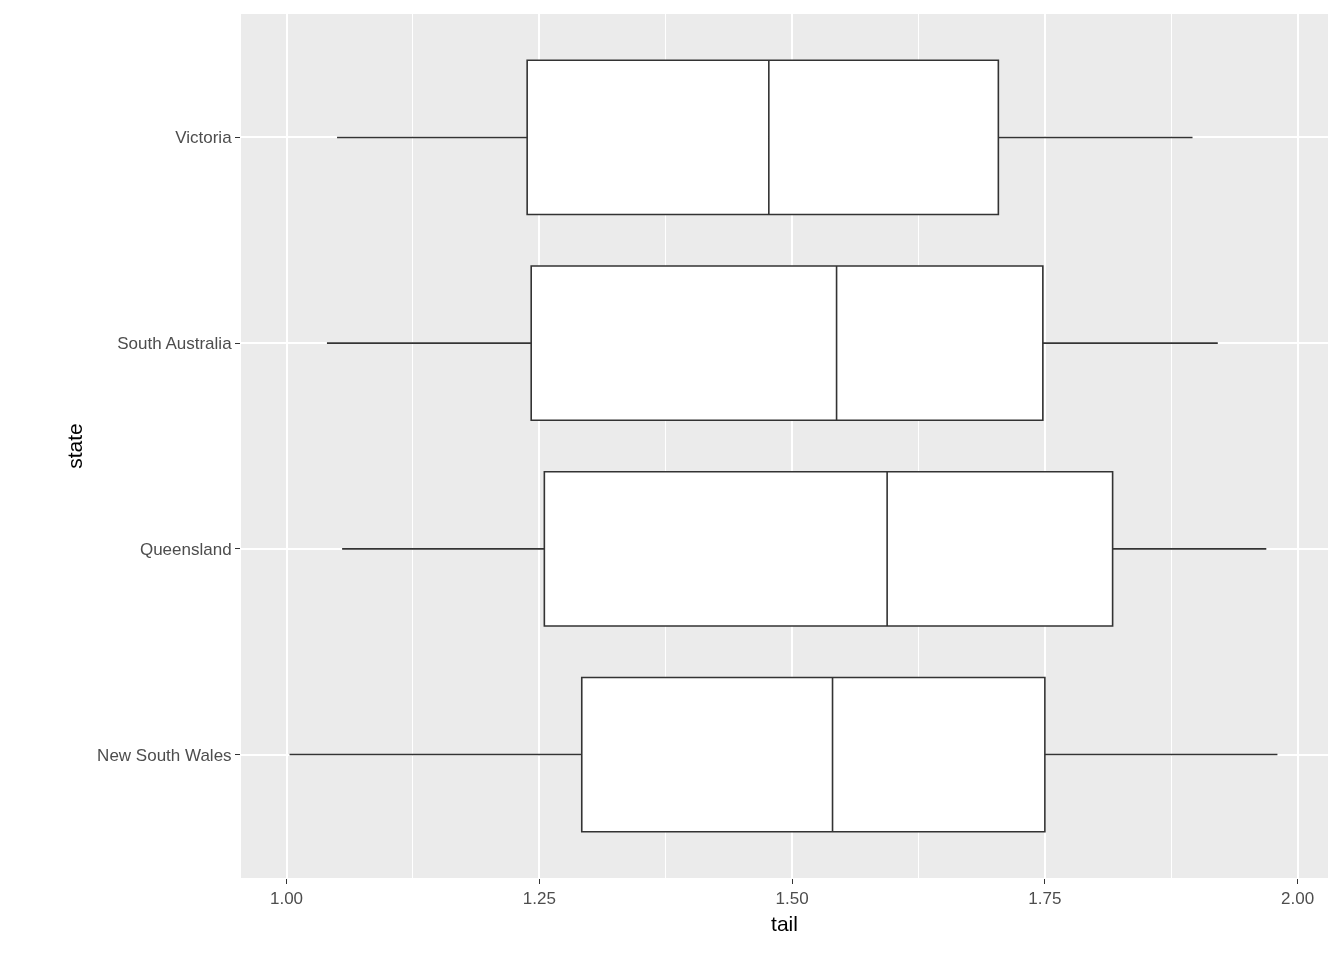  What do you see at coordinates (1298, 899) in the screenshot?
I see `x-tick-label: 2.00` at bounding box center [1298, 899].